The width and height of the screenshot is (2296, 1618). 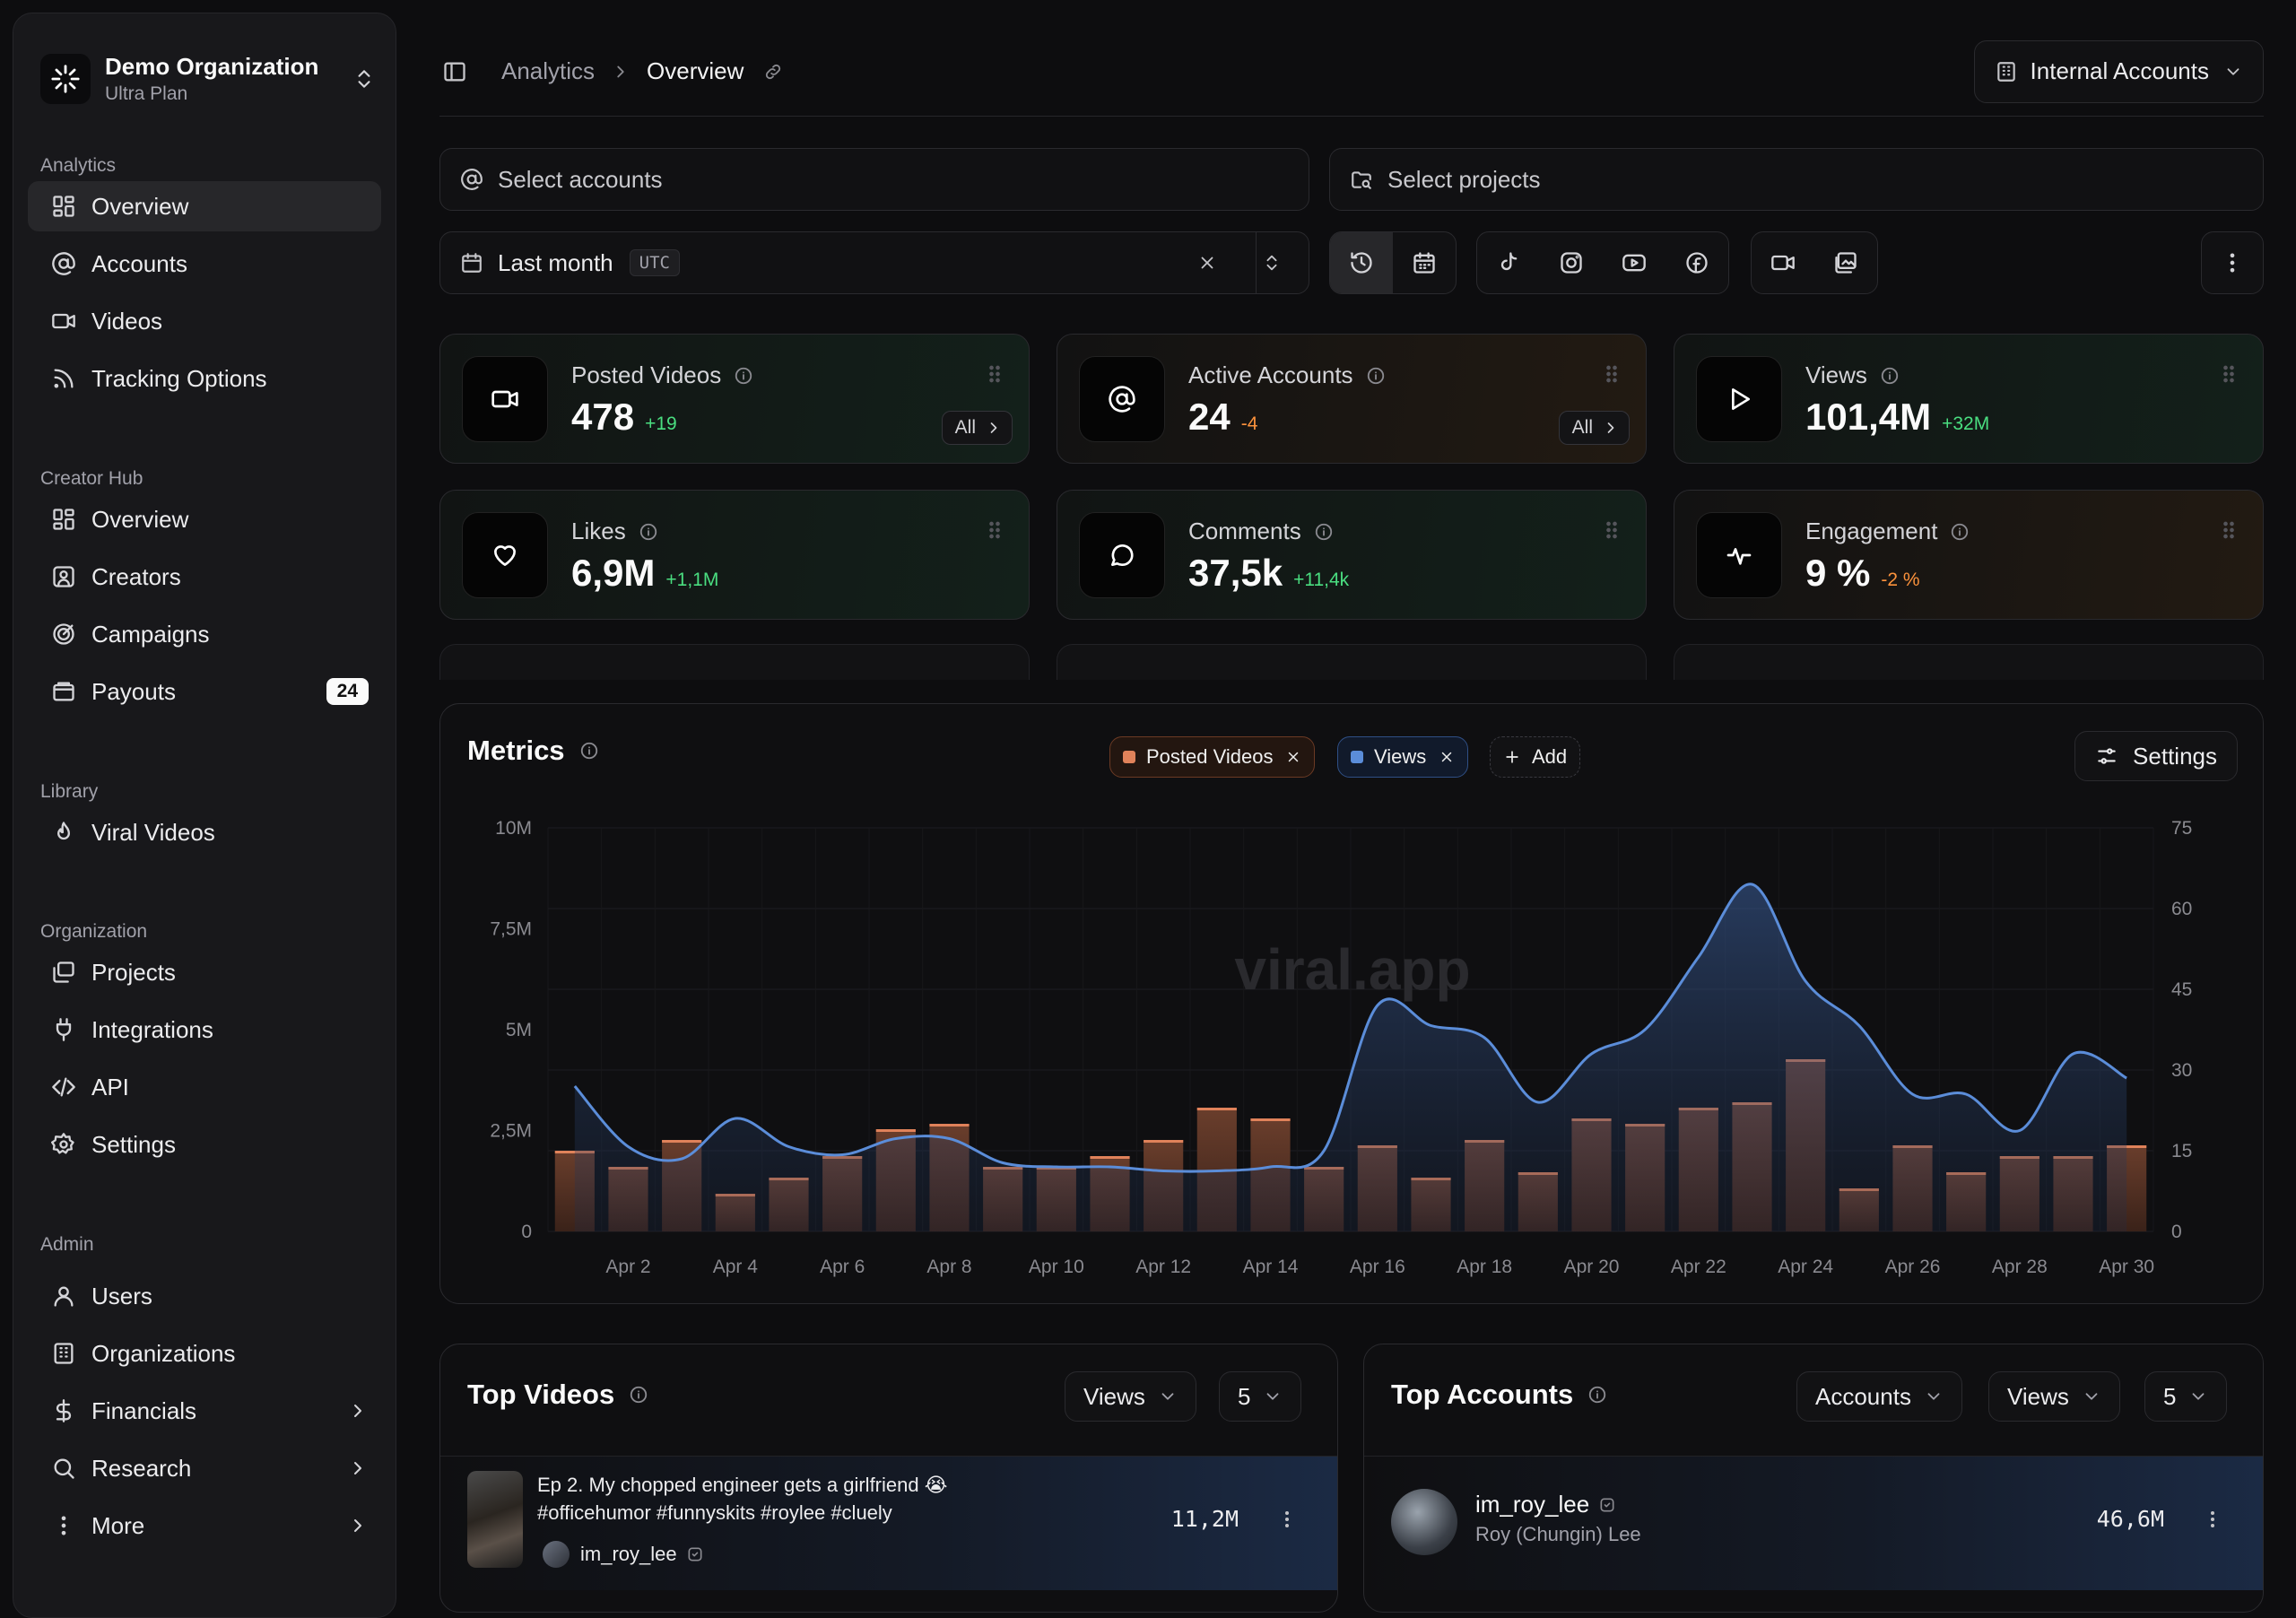 I want to click on folders-icon, so click(x=63, y=972).